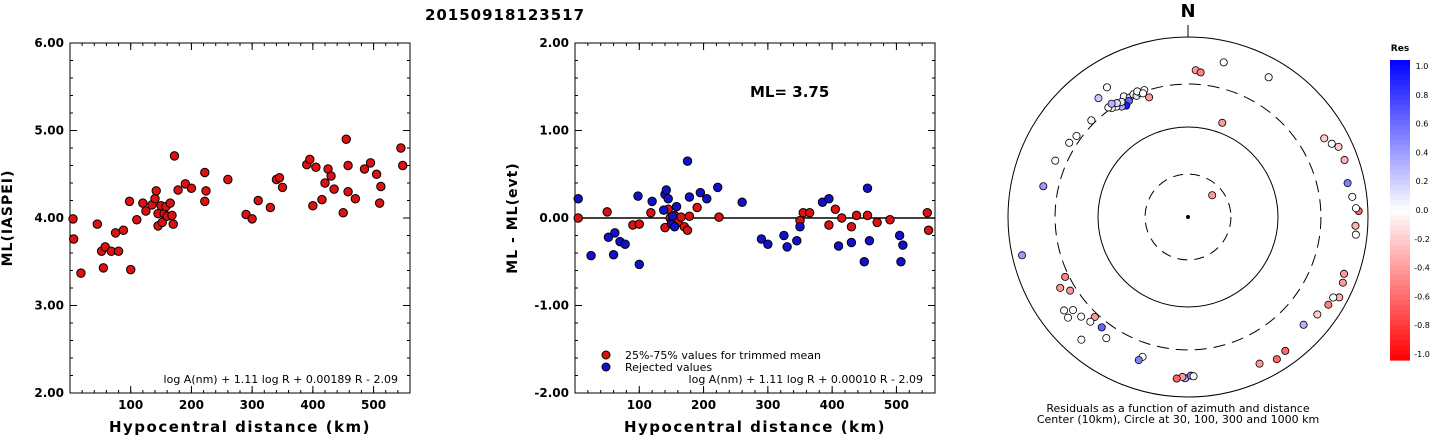  What do you see at coordinates (252, 405) in the screenshot?
I see `x-tick-label: 300` at bounding box center [252, 405].